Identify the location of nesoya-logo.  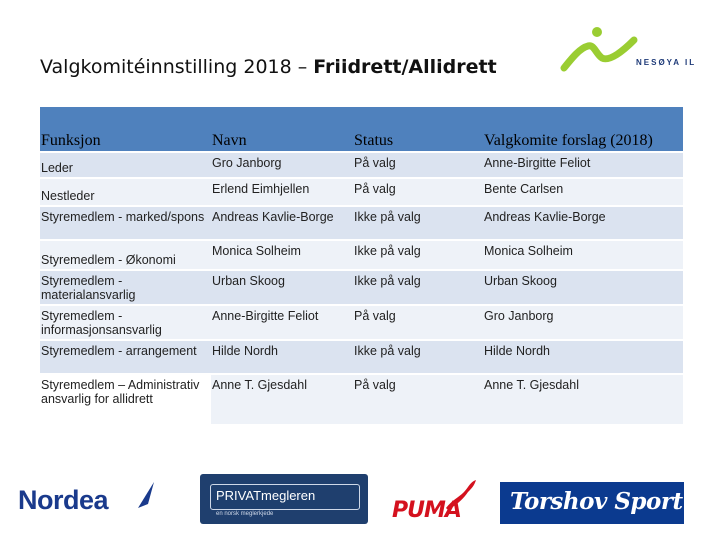
(599, 49).